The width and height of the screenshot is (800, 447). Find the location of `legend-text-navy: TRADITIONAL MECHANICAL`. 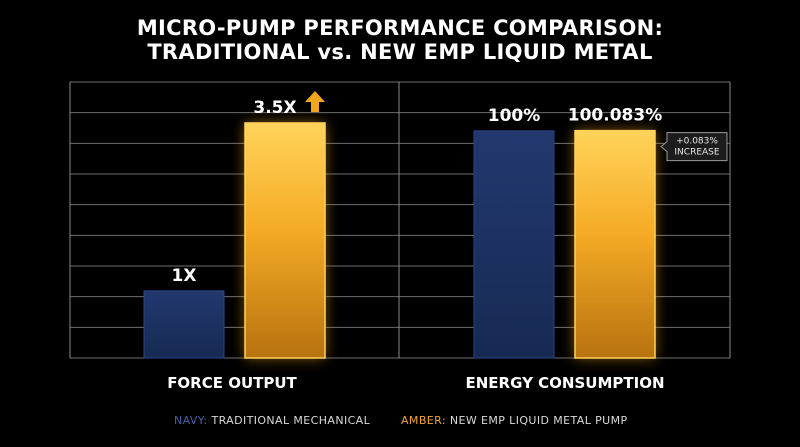

legend-text-navy: TRADITIONAL MECHANICAL is located at coordinates (291, 420).